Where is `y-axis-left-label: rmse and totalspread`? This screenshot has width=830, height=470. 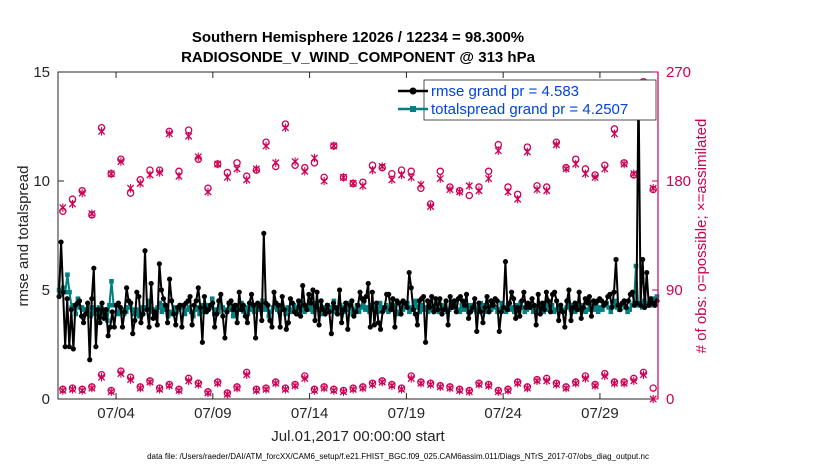 y-axis-left-label: rmse and totalspread is located at coordinates (23, 236).